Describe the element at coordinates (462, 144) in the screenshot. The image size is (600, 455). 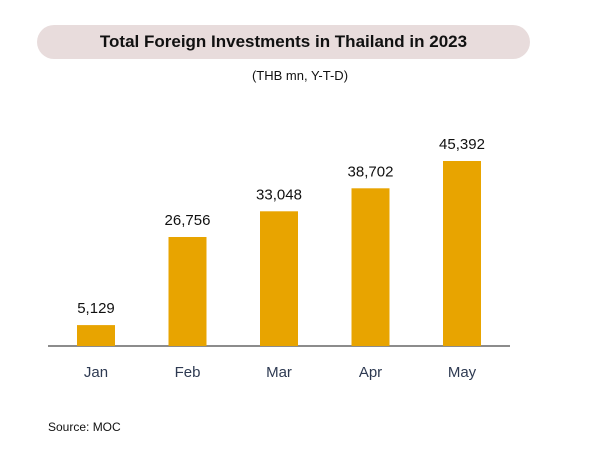
I see `data-label-may: 45,392` at that location.